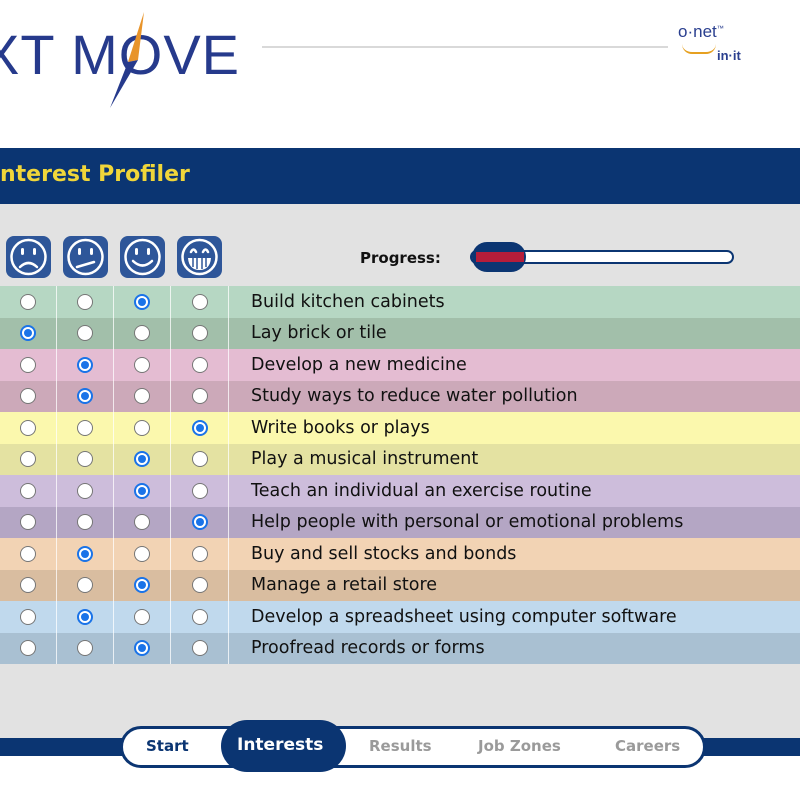 The image size is (800, 800). I want to click on progress-label: Progress:, so click(400, 258).